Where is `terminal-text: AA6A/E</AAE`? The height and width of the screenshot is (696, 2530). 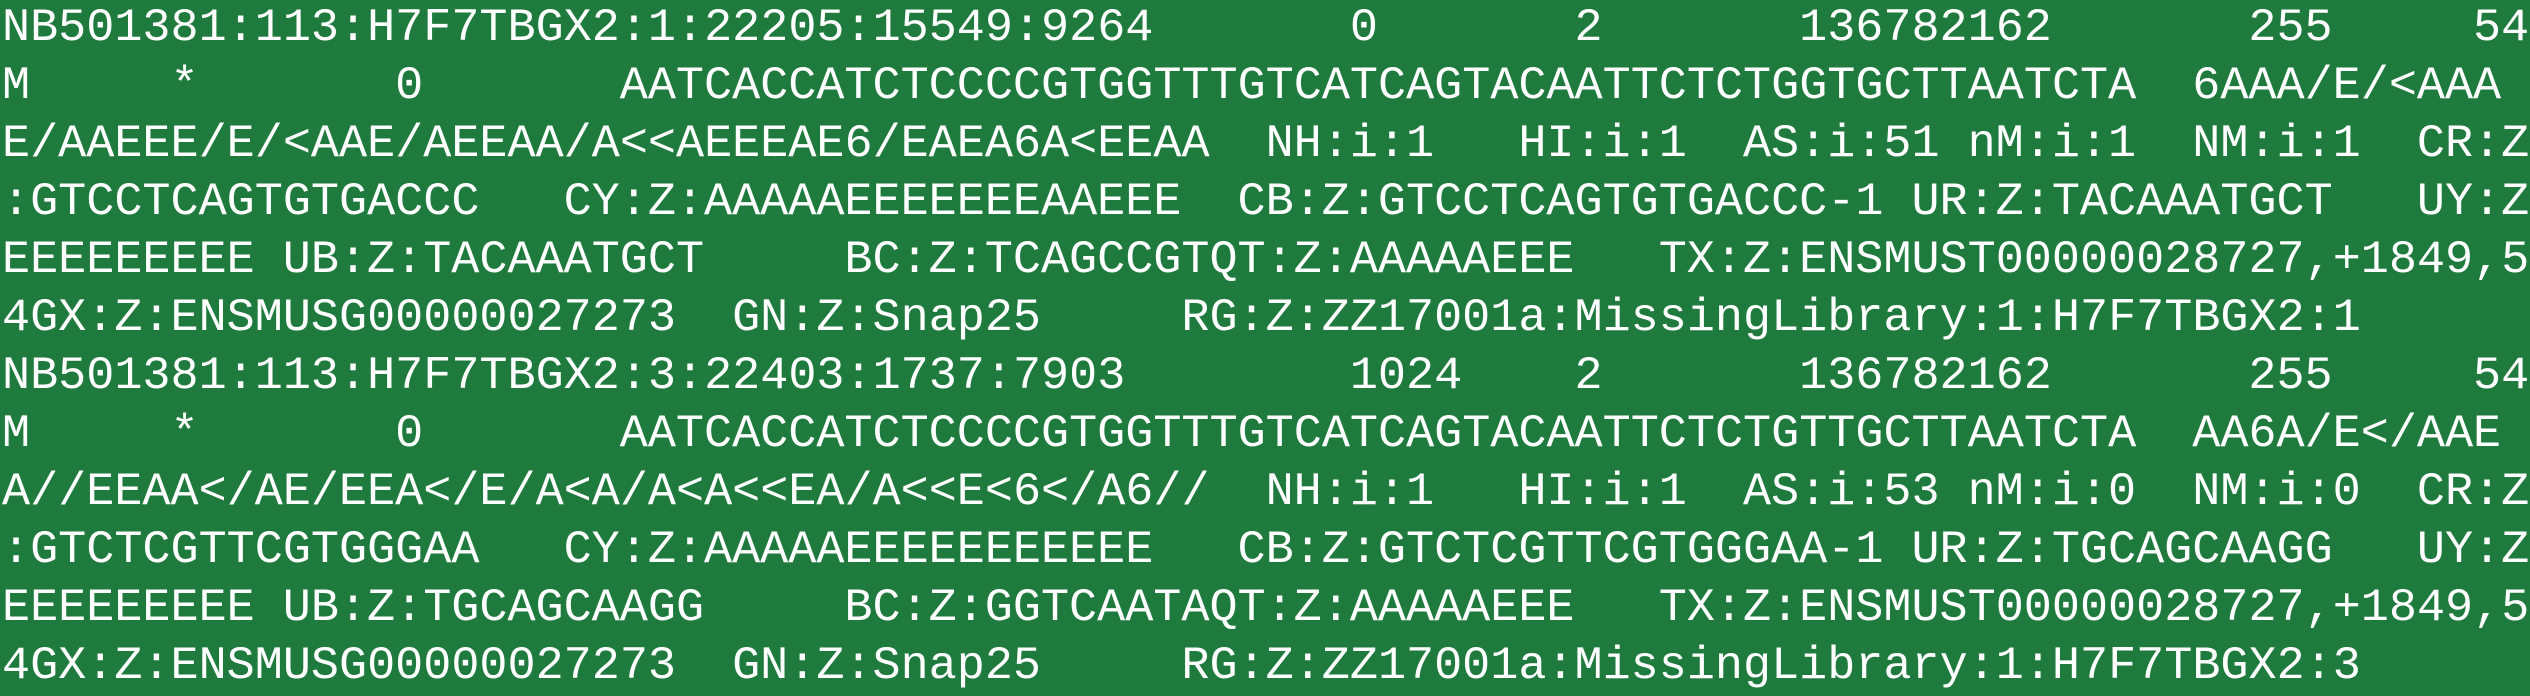
terminal-text: AA6A/E</AAE is located at coordinates (2347, 434).